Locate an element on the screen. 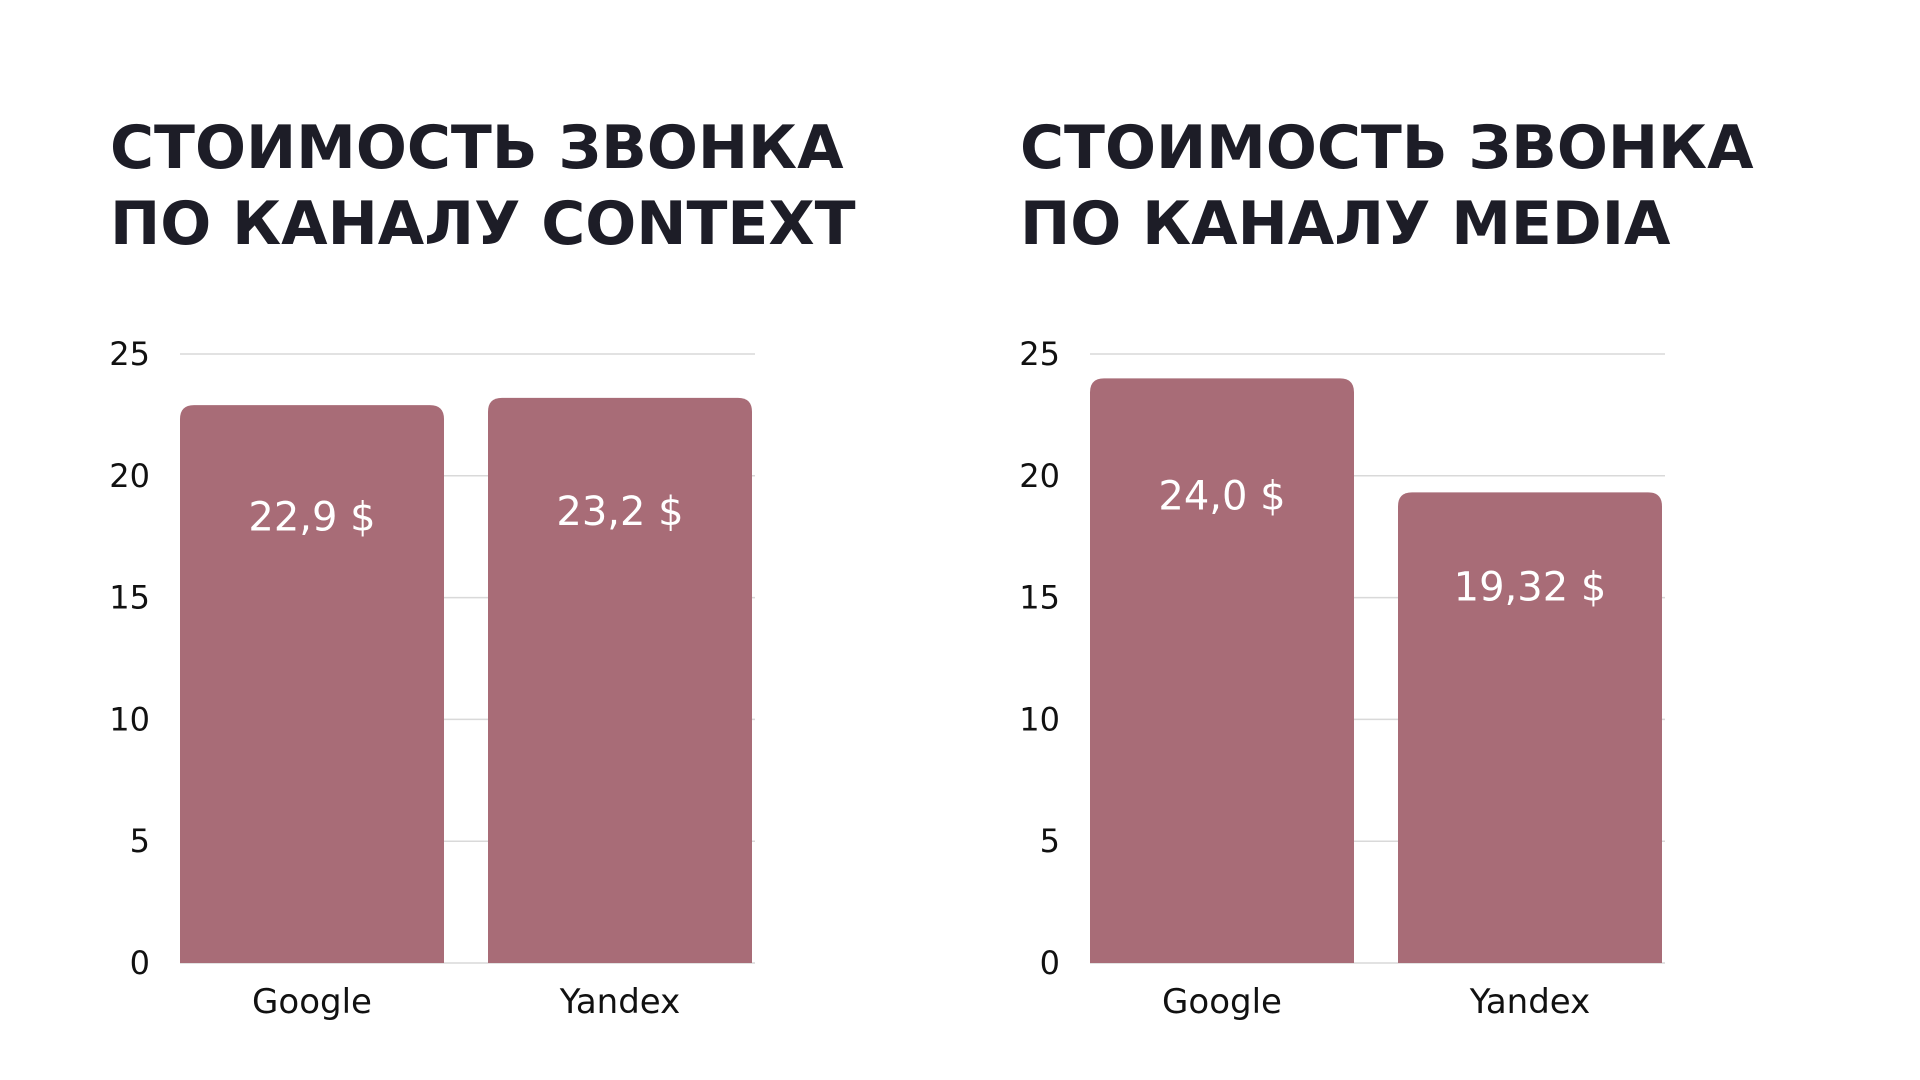  chart-title: СТОИМОСТЬ ЗВОНКА ПО КАНАЛУ MEDIA is located at coordinates (1387, 186).